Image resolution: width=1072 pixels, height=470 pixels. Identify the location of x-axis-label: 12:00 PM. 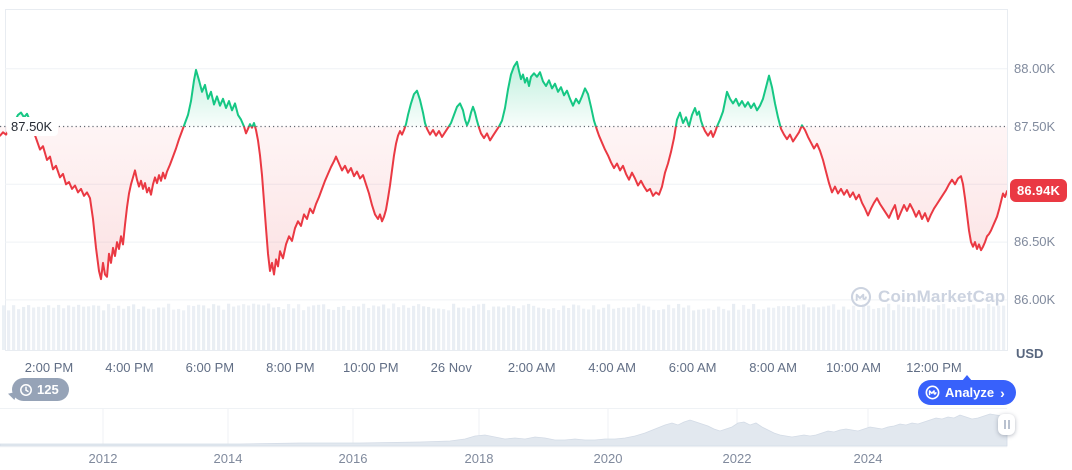
(934, 367).